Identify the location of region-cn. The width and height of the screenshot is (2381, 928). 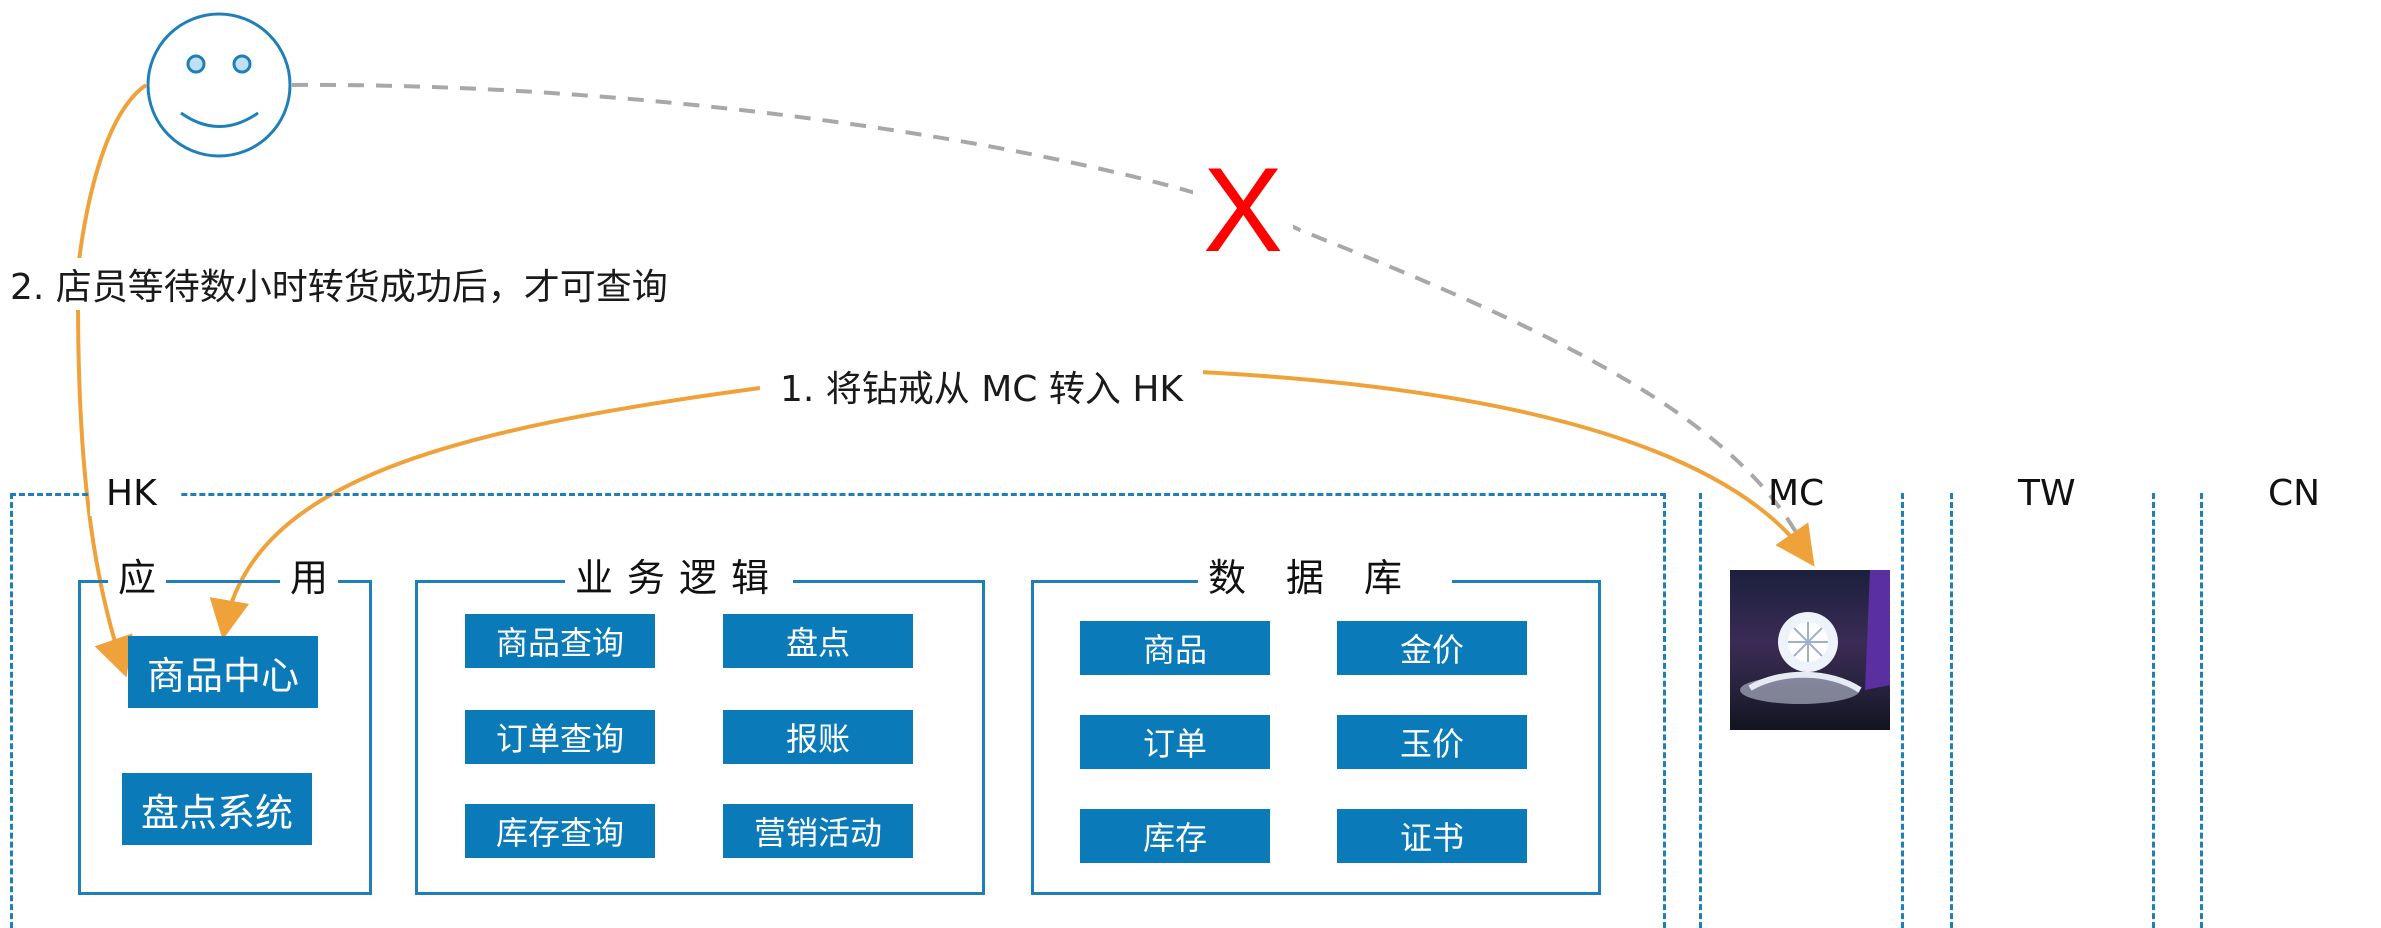
(2290, 710).